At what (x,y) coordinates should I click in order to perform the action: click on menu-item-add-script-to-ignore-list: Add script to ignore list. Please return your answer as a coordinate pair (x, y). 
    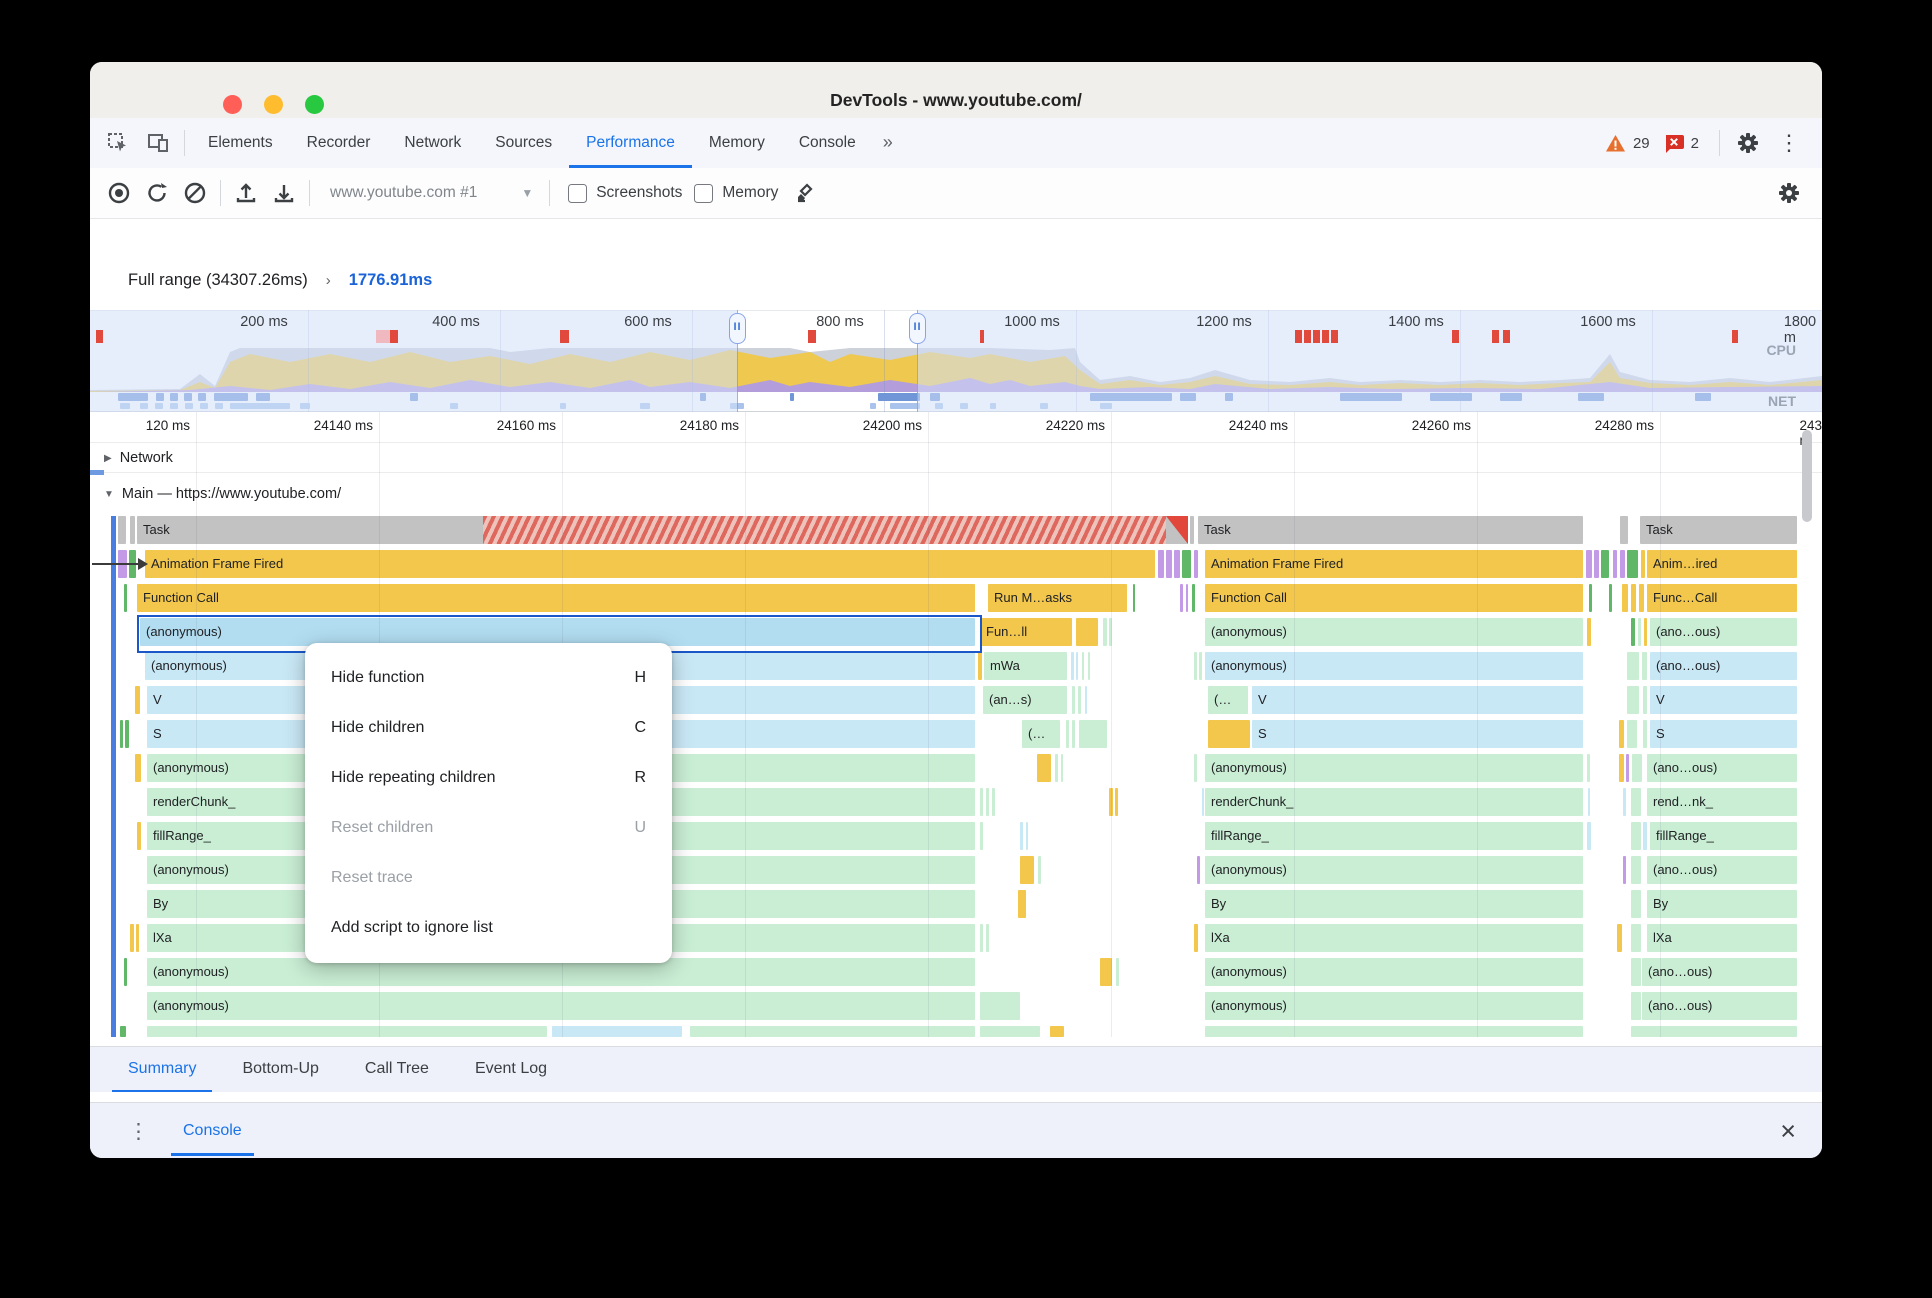
    Looking at the image, I should click on (488, 928).